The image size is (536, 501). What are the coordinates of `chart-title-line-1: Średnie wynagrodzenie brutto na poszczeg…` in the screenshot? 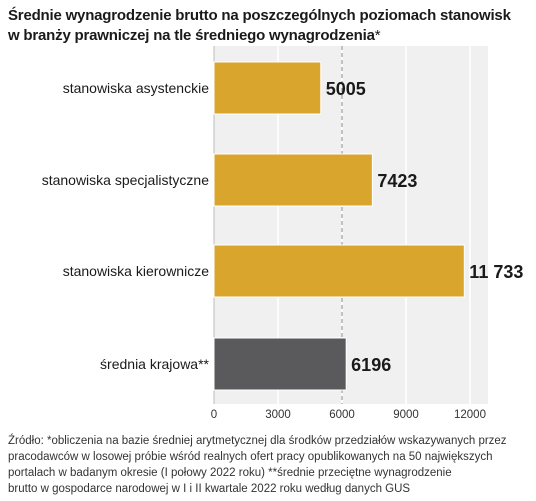 It's located at (259, 15).